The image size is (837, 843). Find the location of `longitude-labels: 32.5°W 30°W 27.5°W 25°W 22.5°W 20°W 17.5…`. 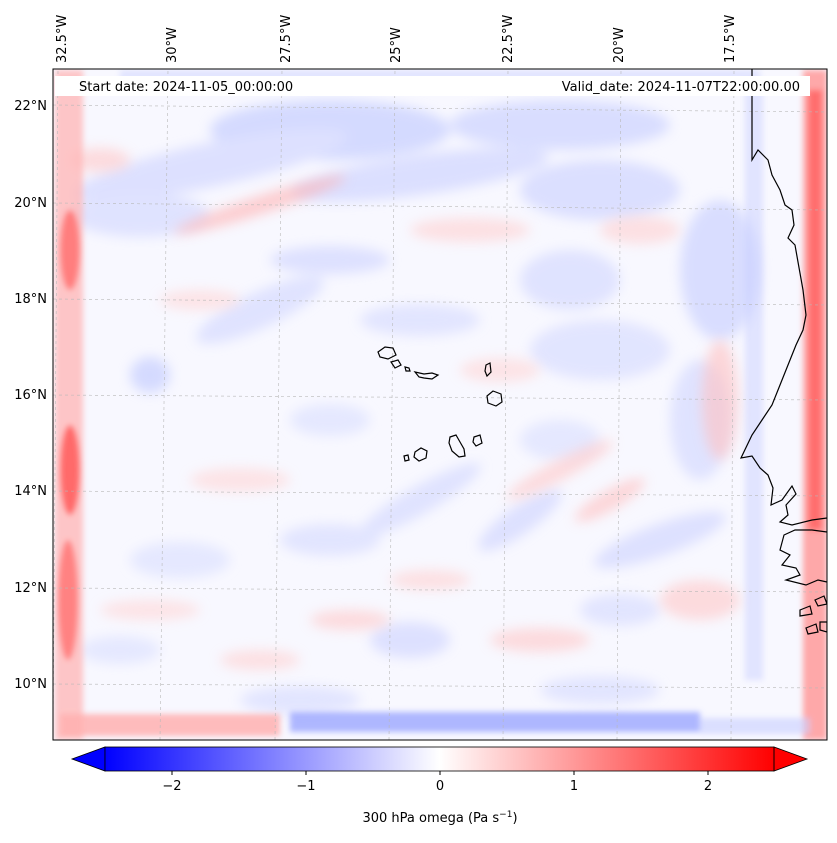

longitude-labels: 32.5°W 30°W 27.5°W 25°W 22.5°W 20°W 17.5… is located at coordinates (396, 39).